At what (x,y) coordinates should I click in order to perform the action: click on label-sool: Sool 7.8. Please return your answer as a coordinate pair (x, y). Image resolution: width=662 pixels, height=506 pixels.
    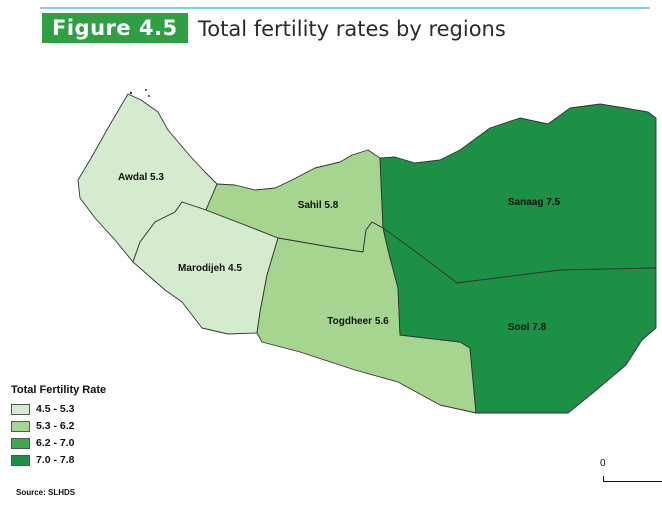
    Looking at the image, I should click on (527, 327).